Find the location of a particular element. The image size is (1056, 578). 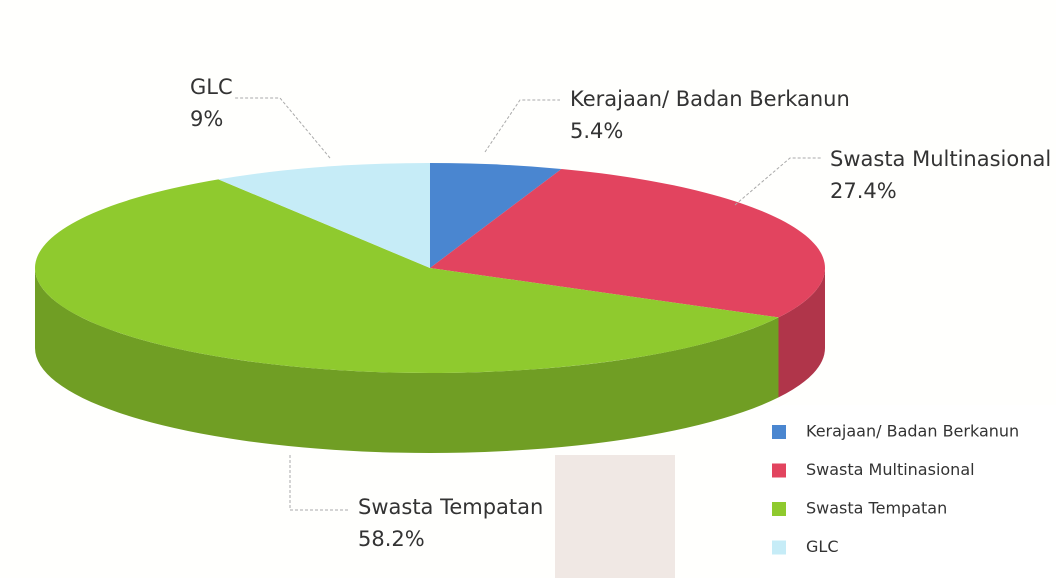

legend-box is located at coordinates (908, 491).